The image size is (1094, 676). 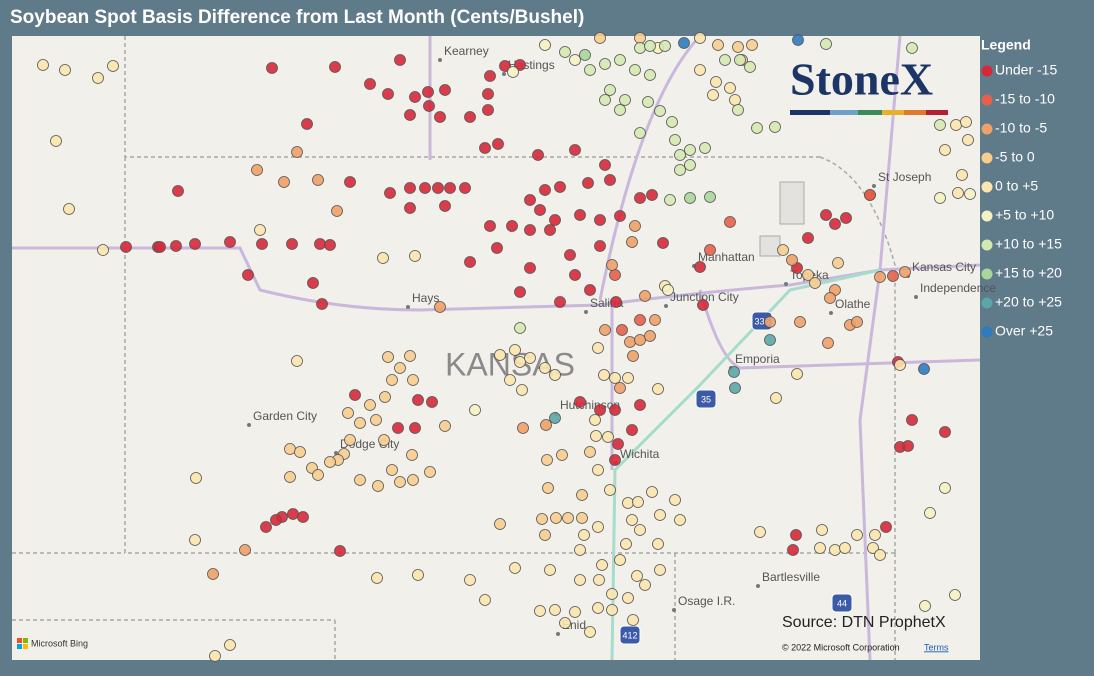 What do you see at coordinates (1024, 331) in the screenshot?
I see `legend-label: Over +25` at bounding box center [1024, 331].